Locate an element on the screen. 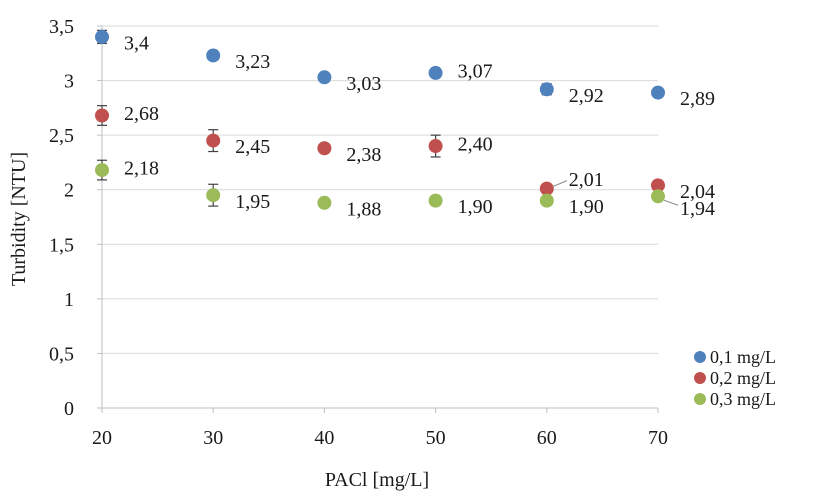 The width and height of the screenshot is (834, 497). legend-label: 0,3 mg/L is located at coordinates (743, 399).